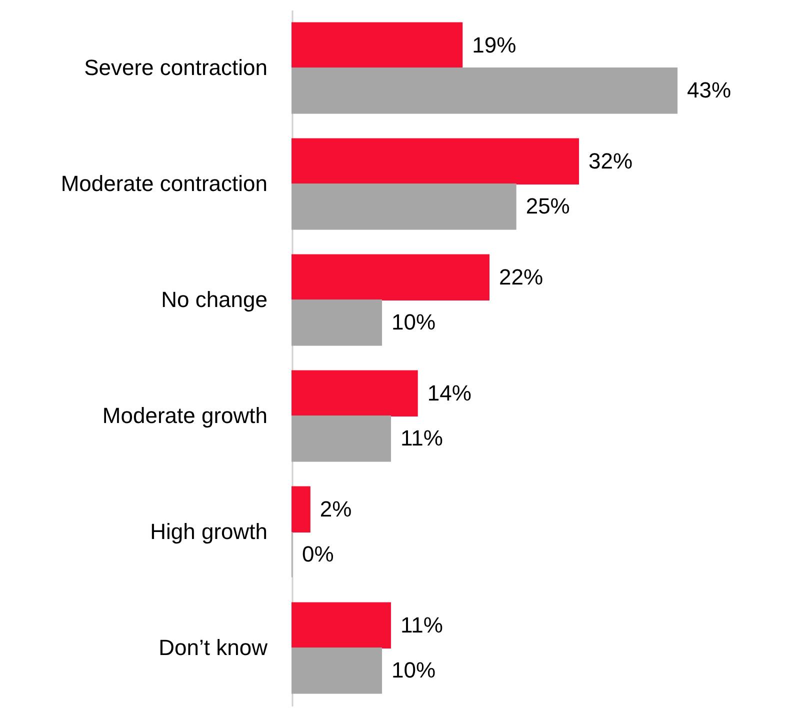 This screenshot has height=724, width=792. Describe the element at coordinates (521, 277) in the screenshot. I see `data-label: 22%` at that location.